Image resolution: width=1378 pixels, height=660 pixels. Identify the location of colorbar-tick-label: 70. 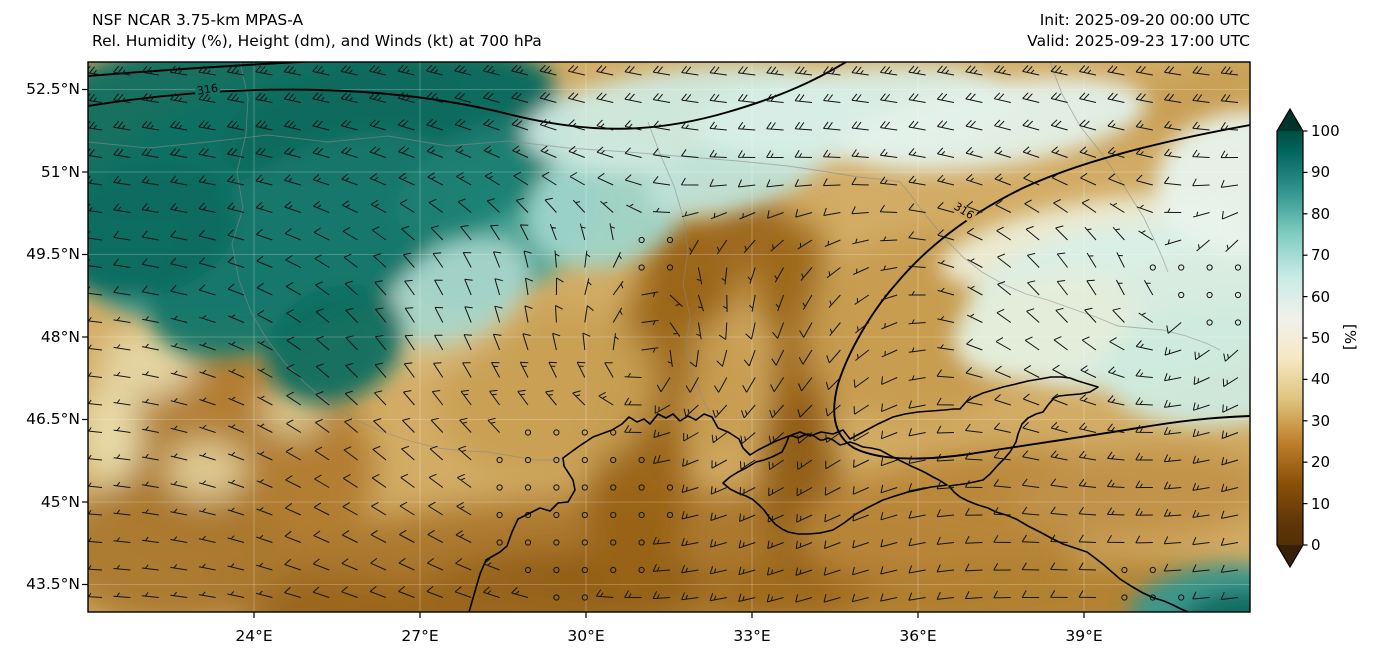
(1321, 255).